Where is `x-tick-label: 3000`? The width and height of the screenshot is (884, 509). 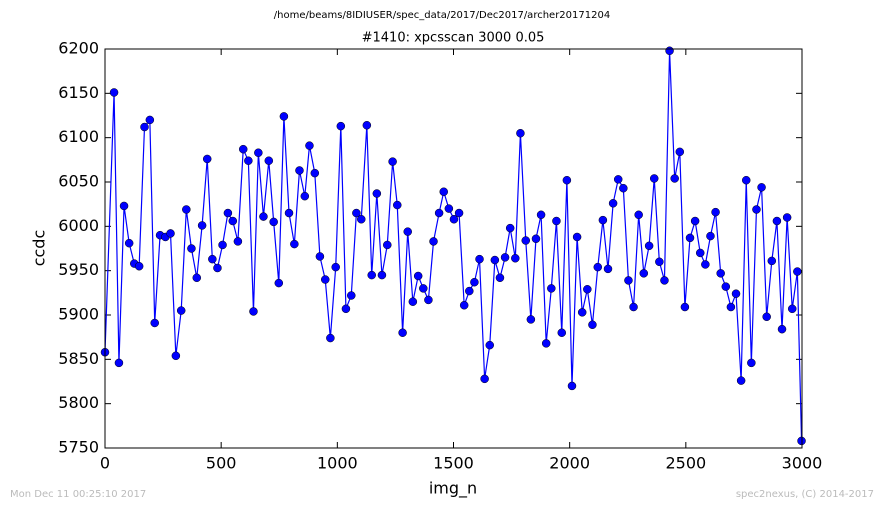
x-tick-label: 3000 is located at coordinates (802, 463).